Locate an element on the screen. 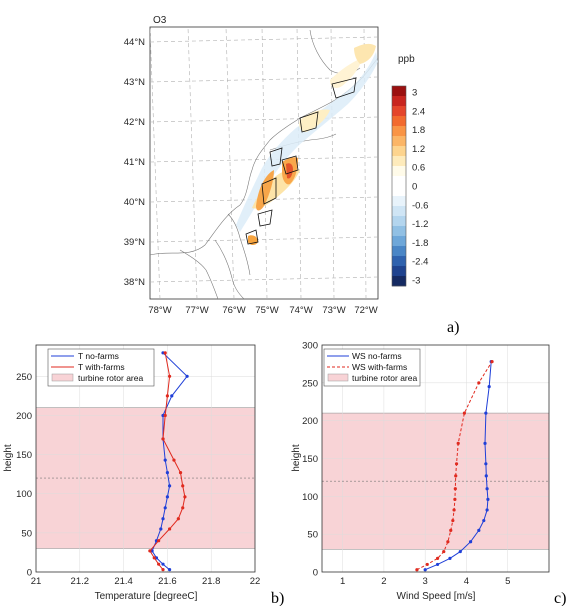 The height and width of the screenshot is (606, 575). lat-tick-label: 41°N is located at coordinates (134, 162).